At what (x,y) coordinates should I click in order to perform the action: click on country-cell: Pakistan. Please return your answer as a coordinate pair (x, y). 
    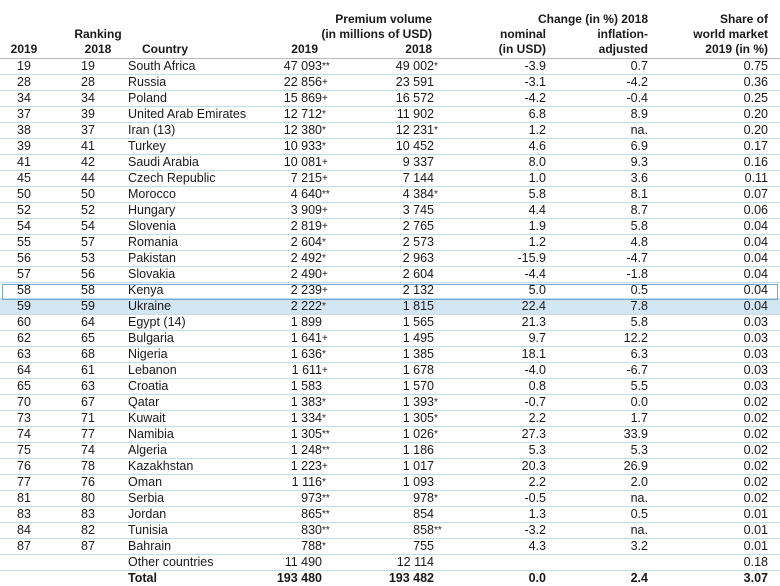
    Looking at the image, I should click on (199, 259).